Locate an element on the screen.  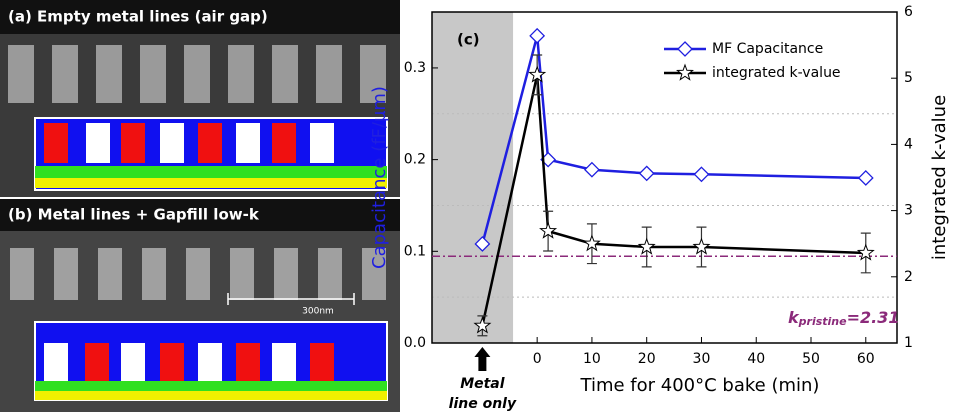
x-tick-label: 0 is located at coordinates (537, 359).